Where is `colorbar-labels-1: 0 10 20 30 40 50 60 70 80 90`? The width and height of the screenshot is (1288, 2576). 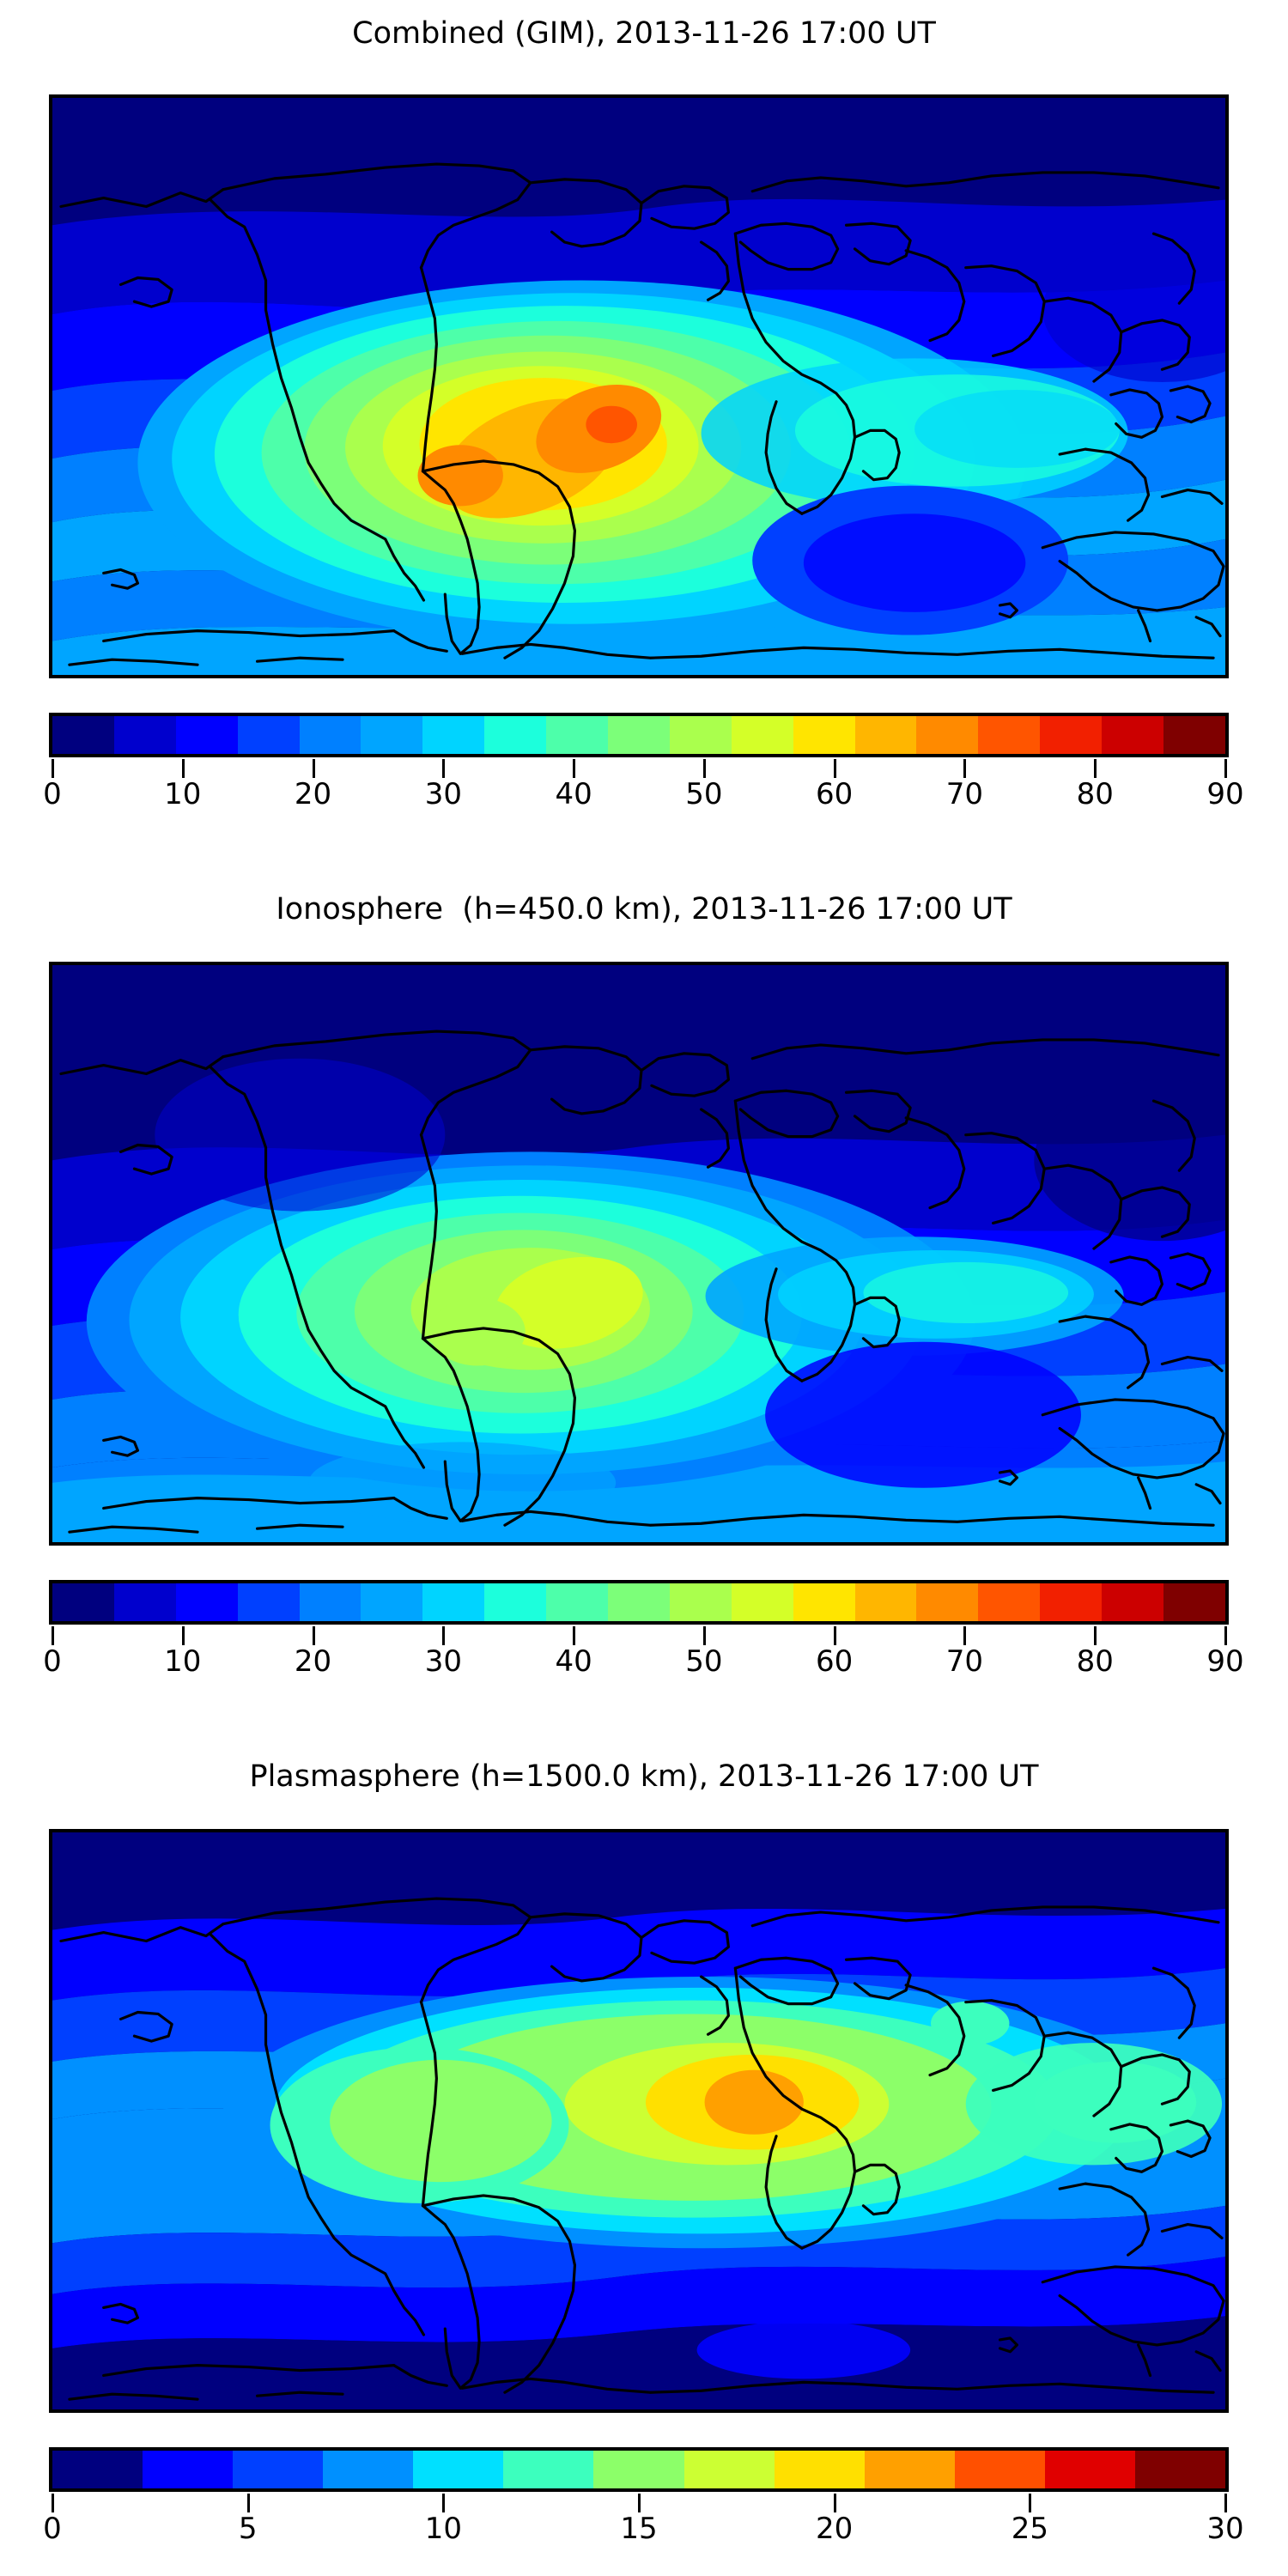 colorbar-labels-1: 0 10 20 30 40 50 60 70 80 90 is located at coordinates (644, 799).